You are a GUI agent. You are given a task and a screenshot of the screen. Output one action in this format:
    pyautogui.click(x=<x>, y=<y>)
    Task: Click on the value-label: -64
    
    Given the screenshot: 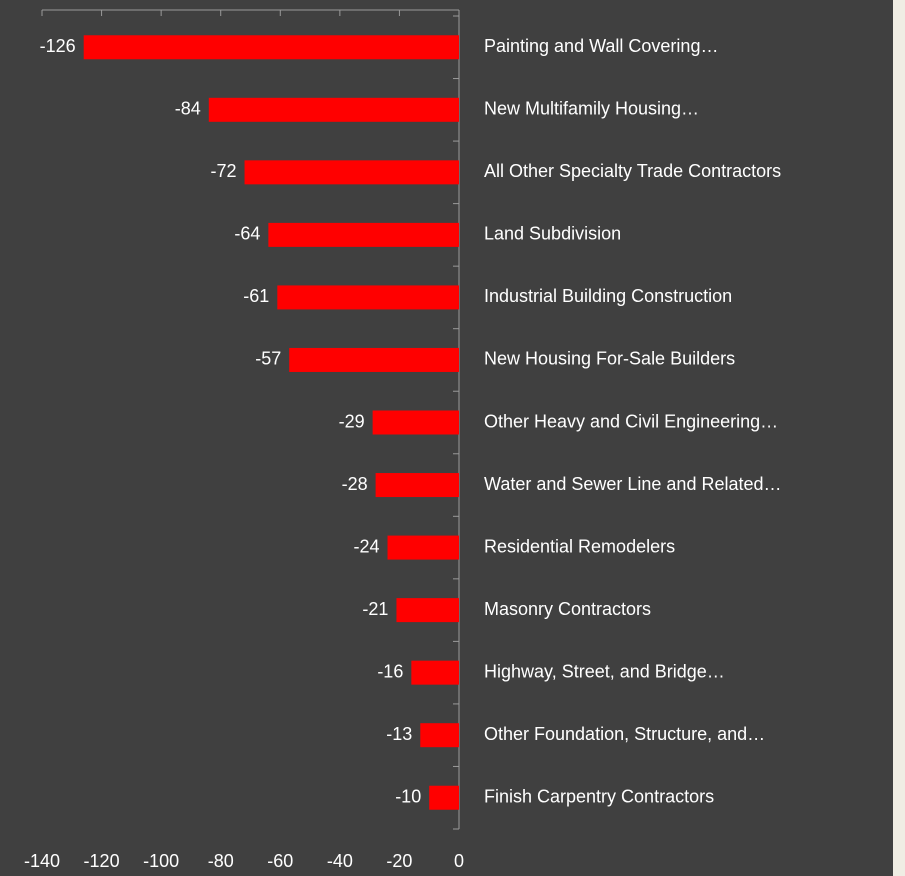 What is the action you would take?
    pyautogui.click(x=247, y=234)
    